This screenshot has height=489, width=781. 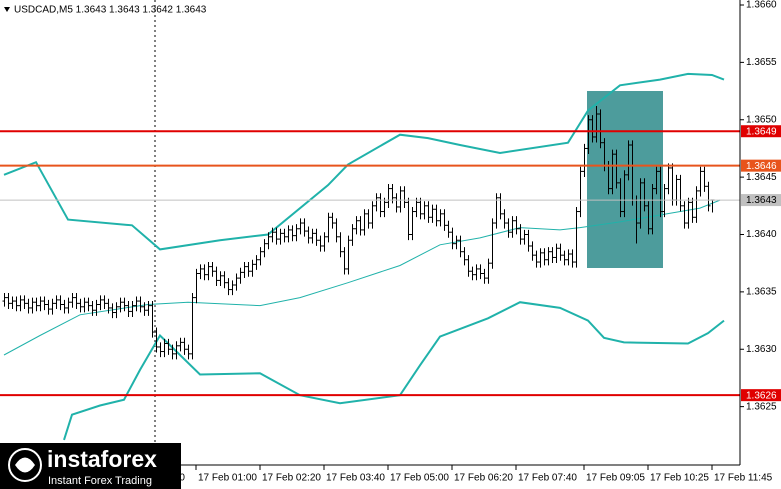 What do you see at coordinates (102, 459) in the screenshot?
I see `logo-brand: instaforex` at bounding box center [102, 459].